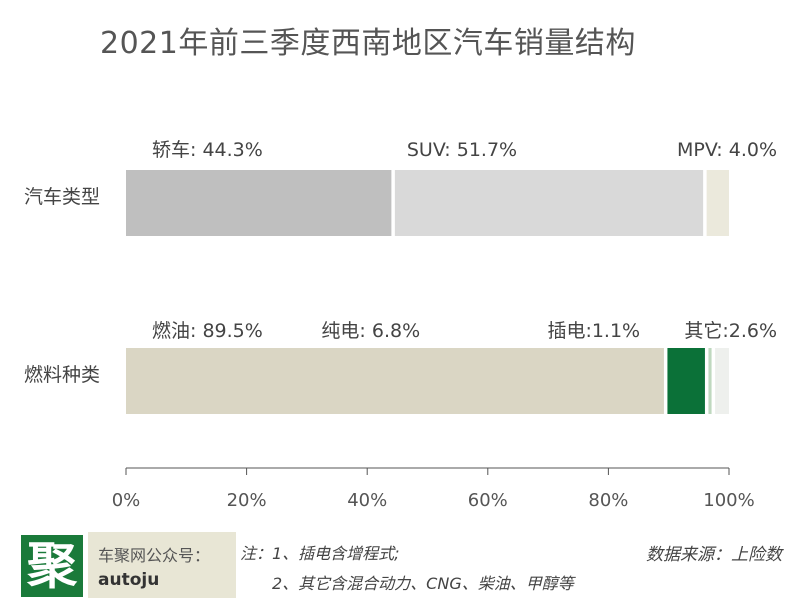  I want to click on brand-logo: 聚, so click(52, 566).